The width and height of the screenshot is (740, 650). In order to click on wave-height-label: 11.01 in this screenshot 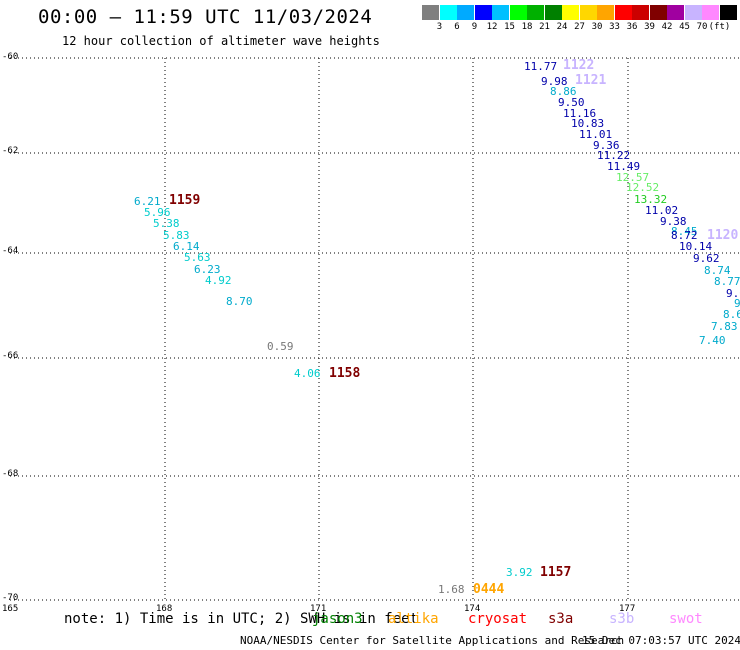, I will do `click(596, 134)`.